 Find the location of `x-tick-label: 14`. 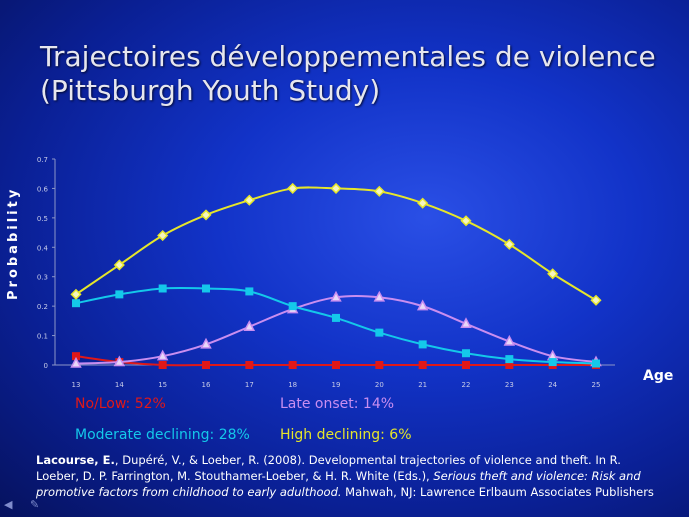

x-tick-label: 14 is located at coordinates (119, 385).